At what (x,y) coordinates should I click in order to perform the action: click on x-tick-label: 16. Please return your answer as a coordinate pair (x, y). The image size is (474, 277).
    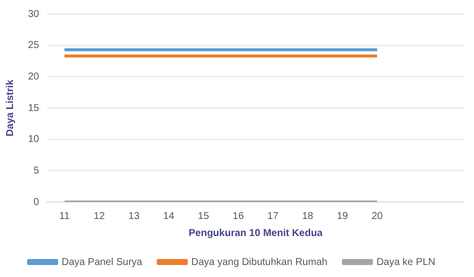
    Looking at the image, I should click on (238, 216).